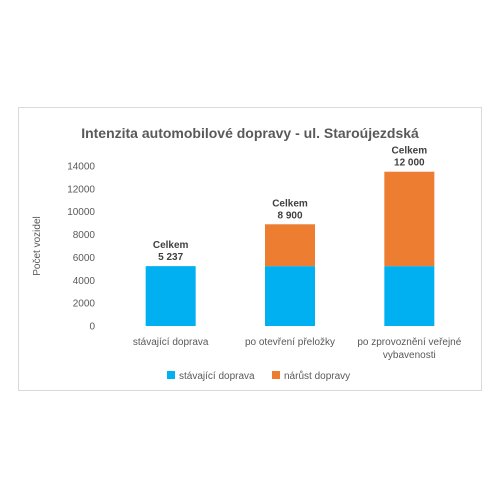 This screenshot has width=500, height=500. What do you see at coordinates (217, 376) in the screenshot?
I see `legend-label: stávající doprava` at bounding box center [217, 376].